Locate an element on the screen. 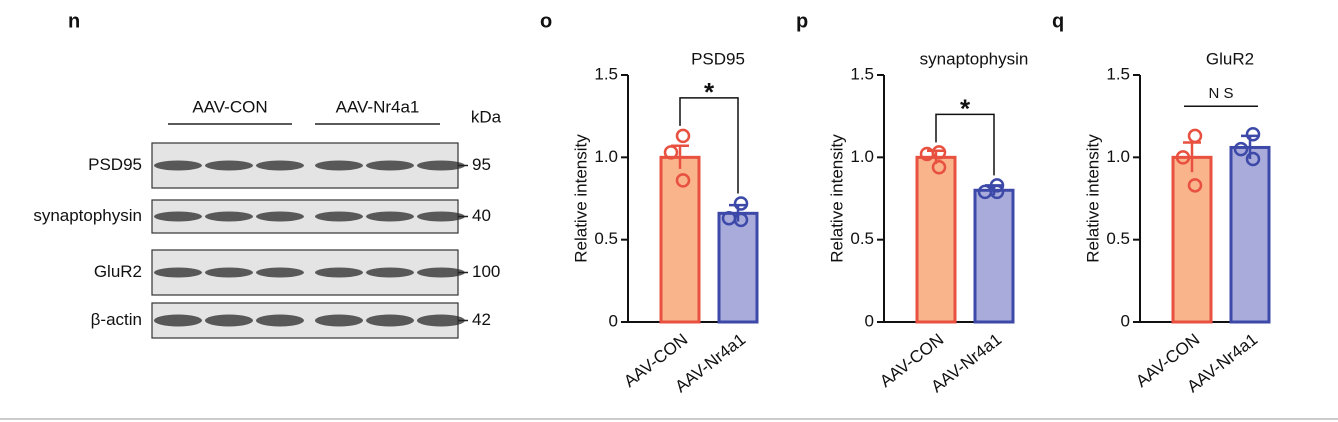  unit-label: kDa is located at coordinates (486, 116).